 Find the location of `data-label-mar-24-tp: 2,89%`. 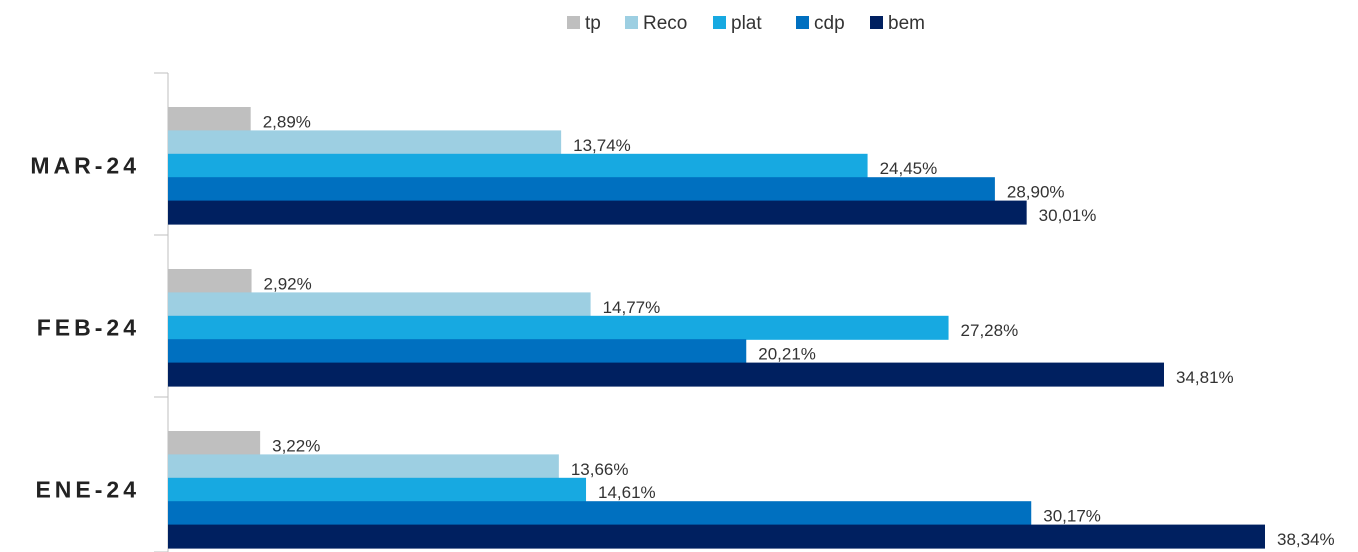

data-label-mar-24-tp: 2,89% is located at coordinates (287, 121).